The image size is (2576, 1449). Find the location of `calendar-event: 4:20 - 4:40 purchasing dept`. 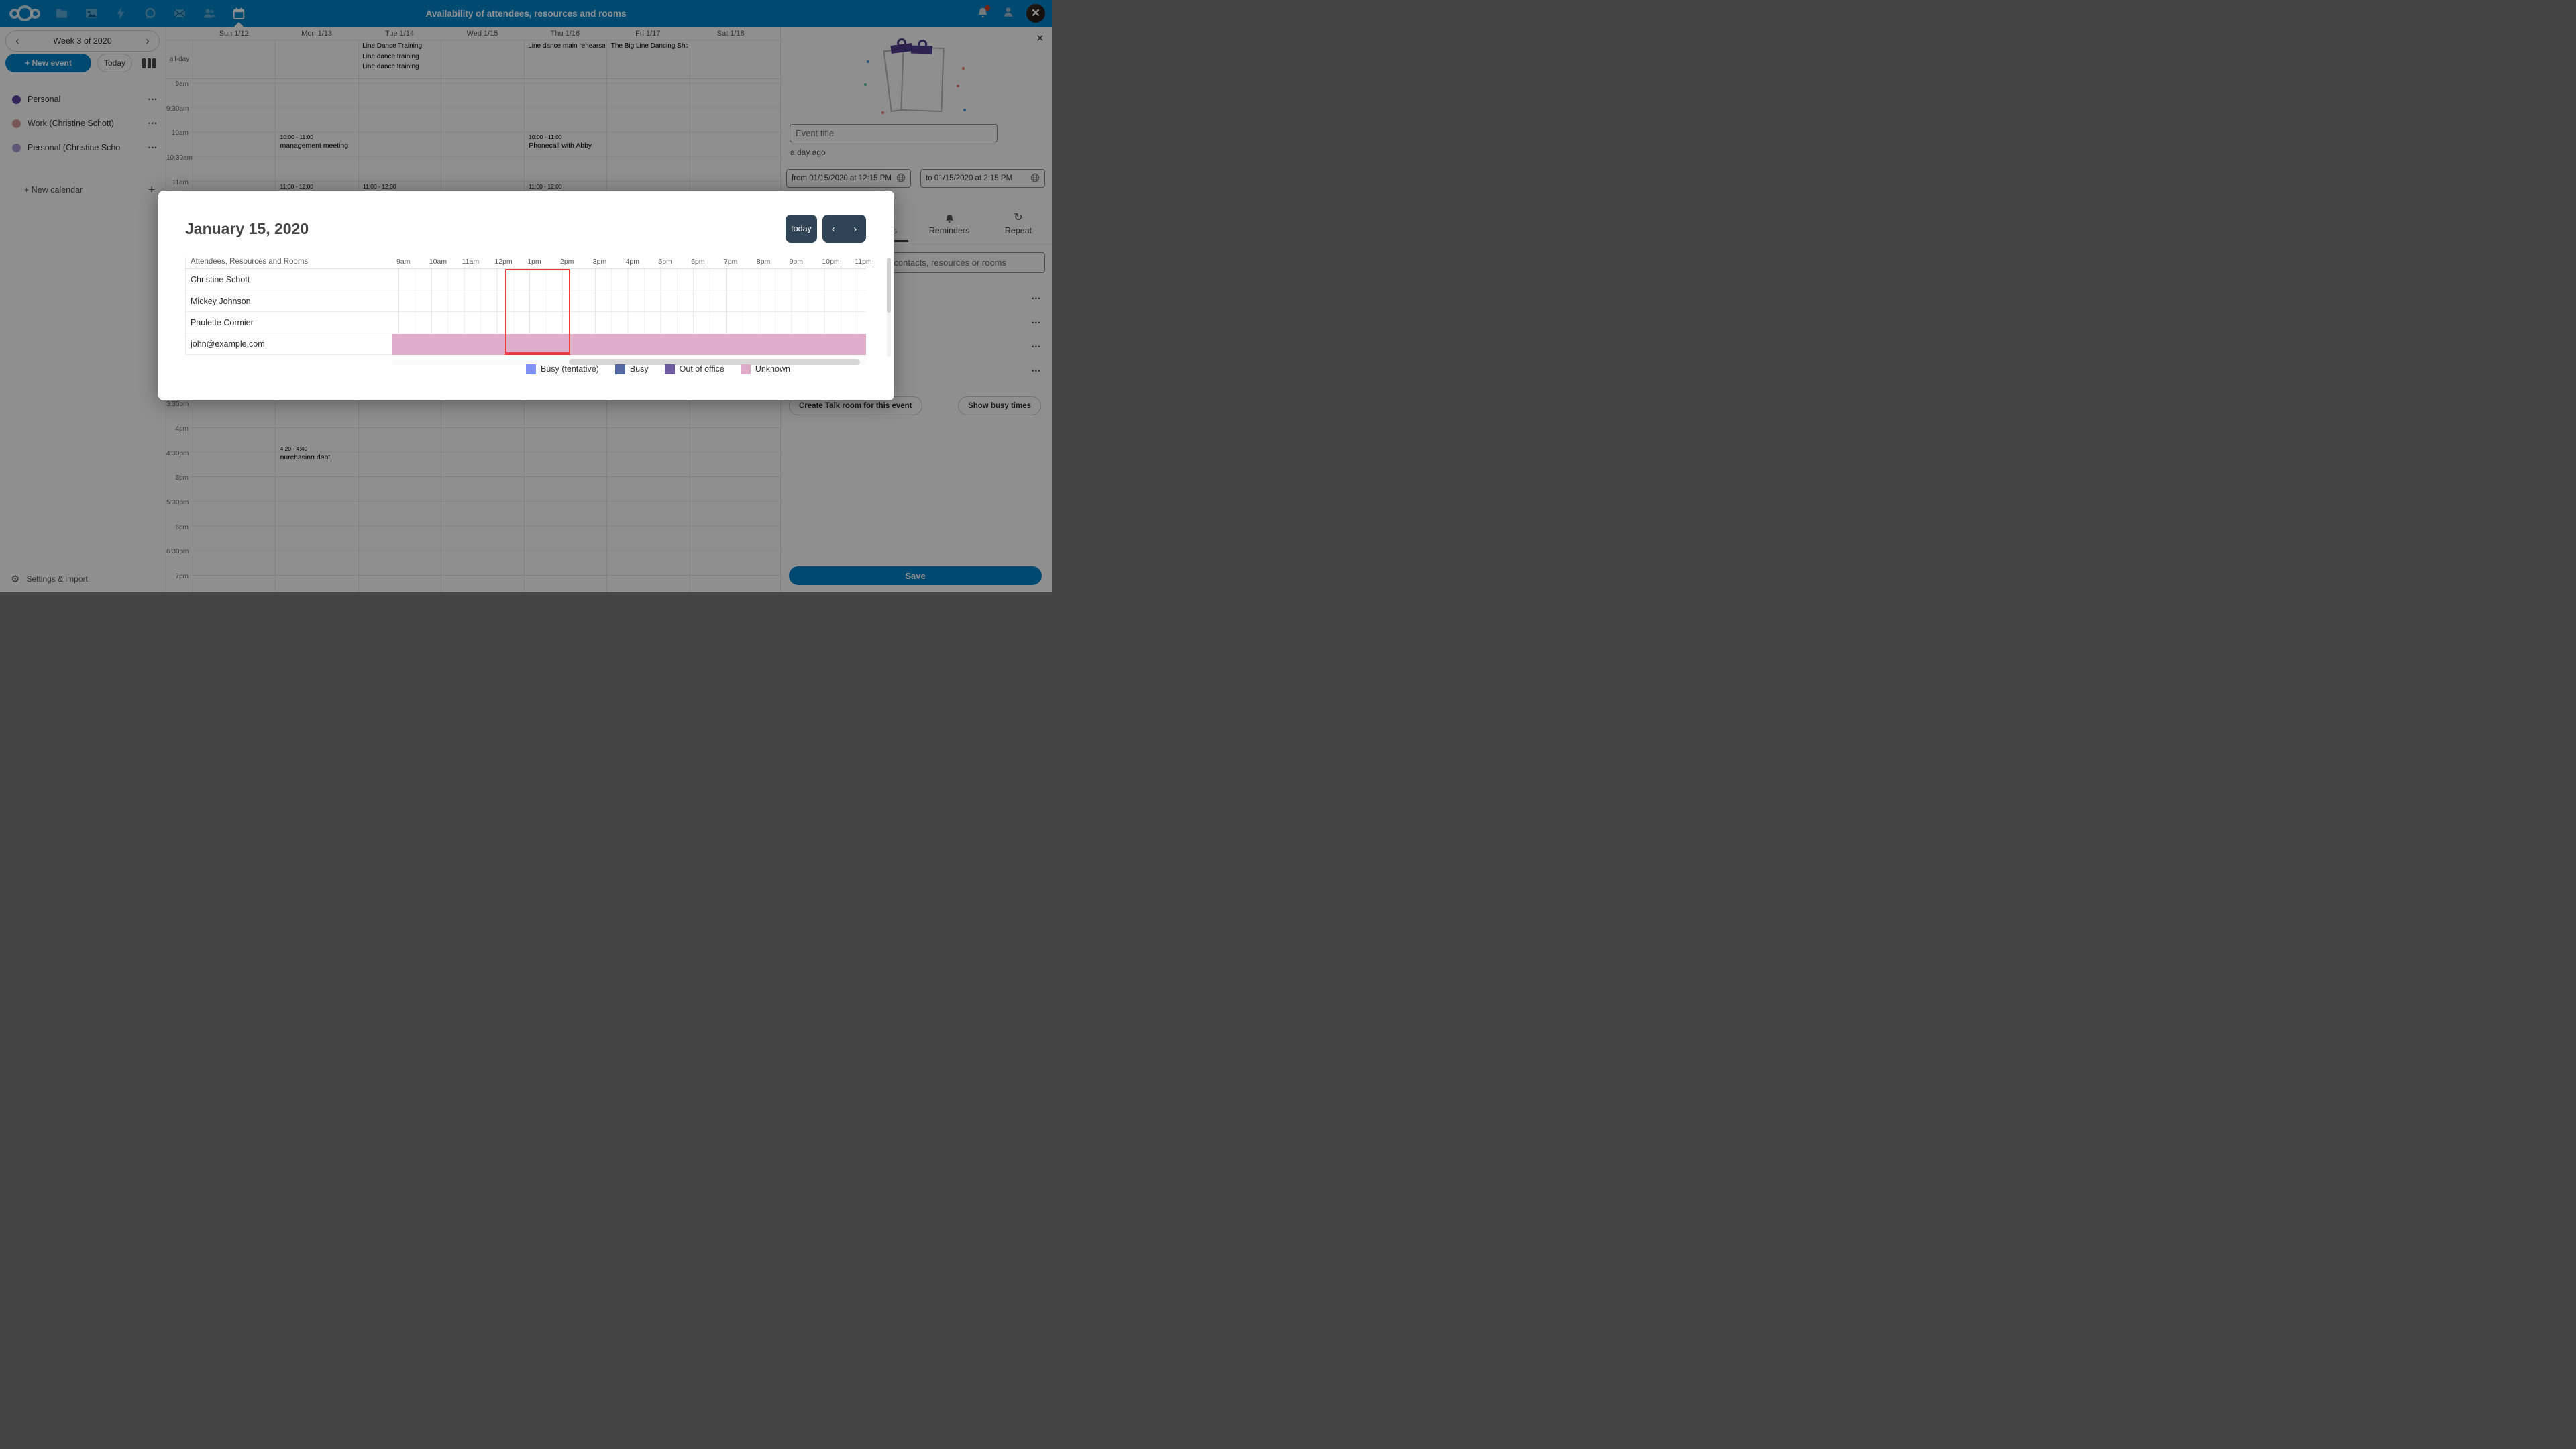

calendar-event: 4:20 - 4:40 purchasing dept is located at coordinates (317, 451).